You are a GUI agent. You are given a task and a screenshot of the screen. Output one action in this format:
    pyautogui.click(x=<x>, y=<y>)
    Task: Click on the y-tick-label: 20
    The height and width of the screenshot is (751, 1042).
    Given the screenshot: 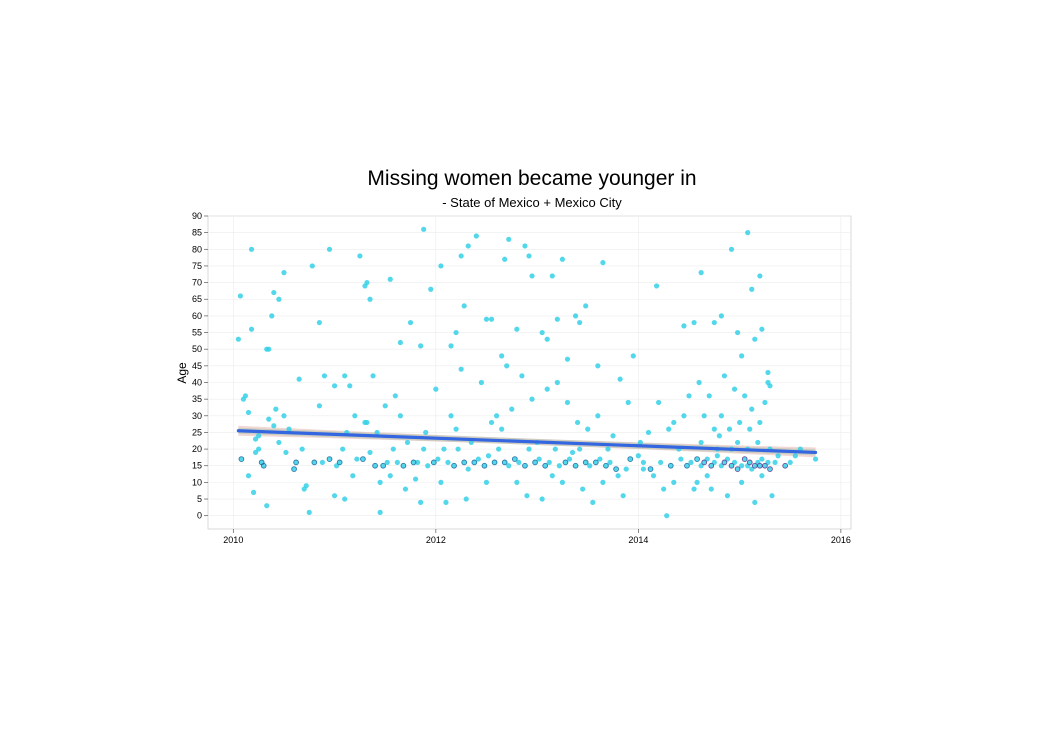 What is the action you would take?
    pyautogui.click(x=197, y=449)
    